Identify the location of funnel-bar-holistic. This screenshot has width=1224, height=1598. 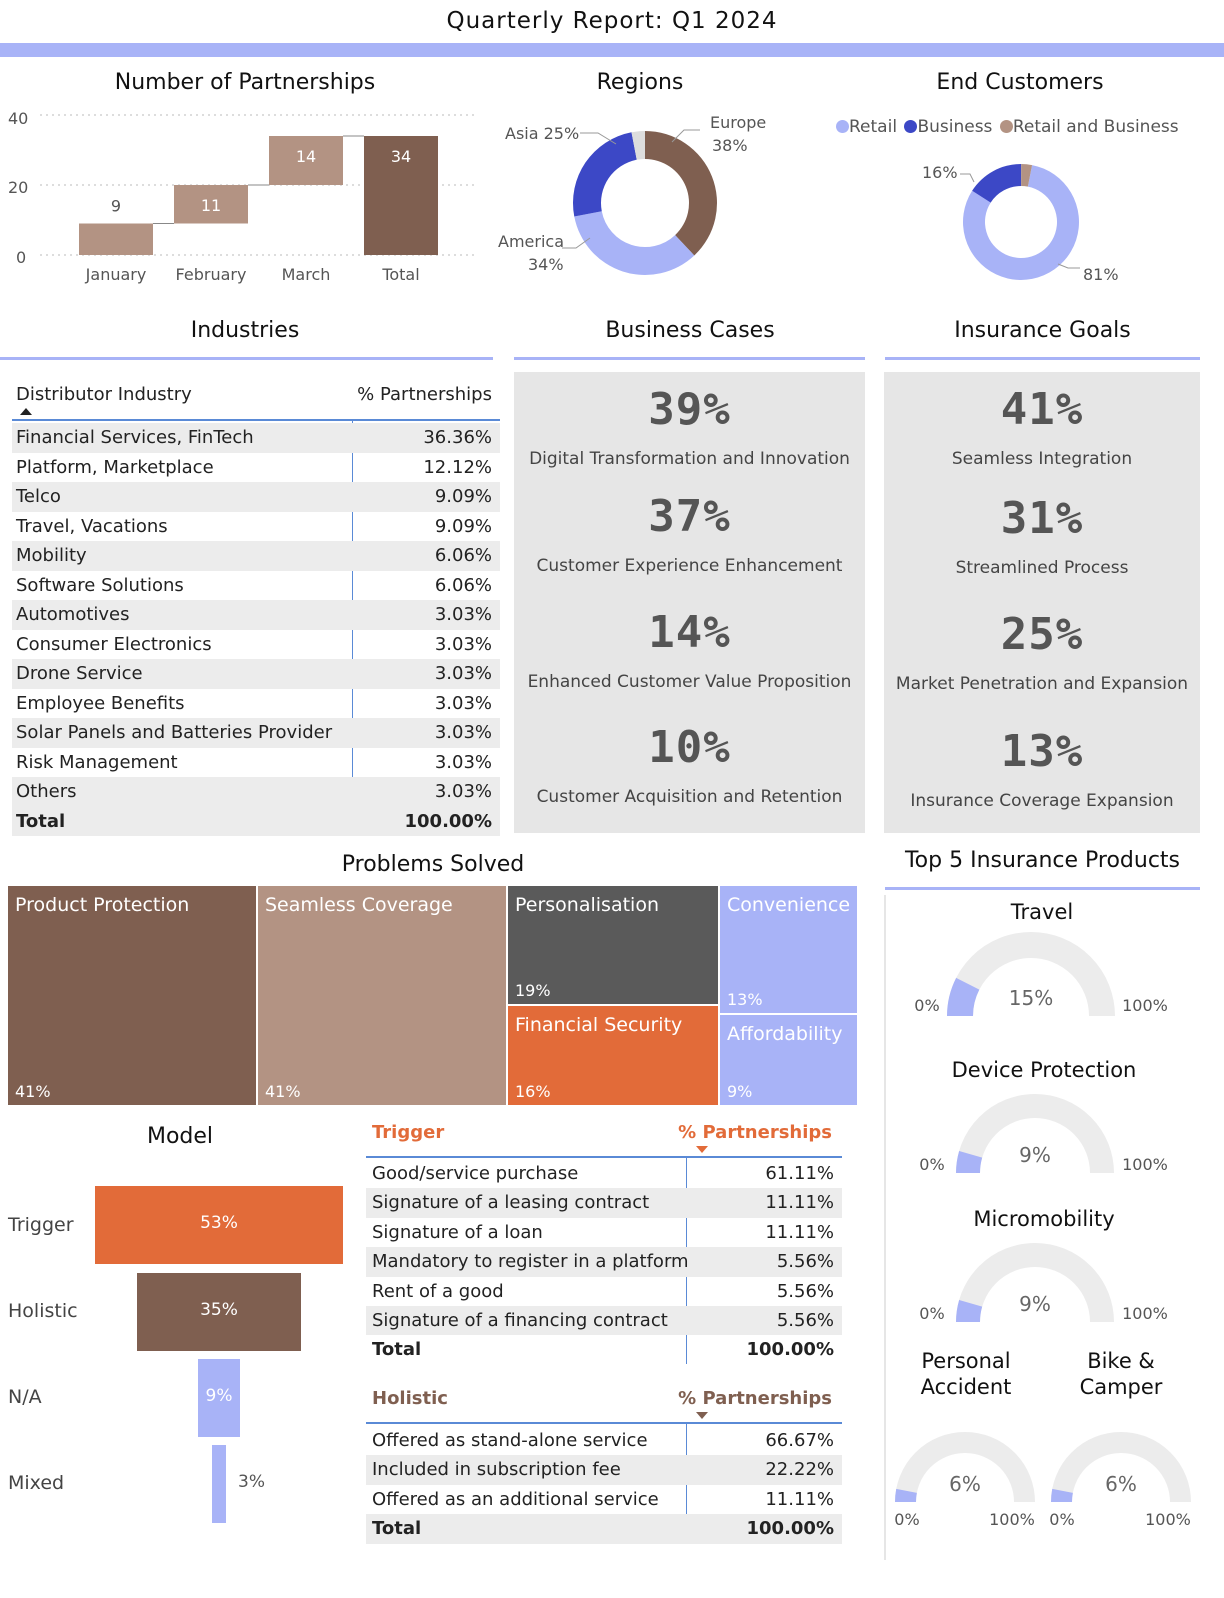
(219, 1312).